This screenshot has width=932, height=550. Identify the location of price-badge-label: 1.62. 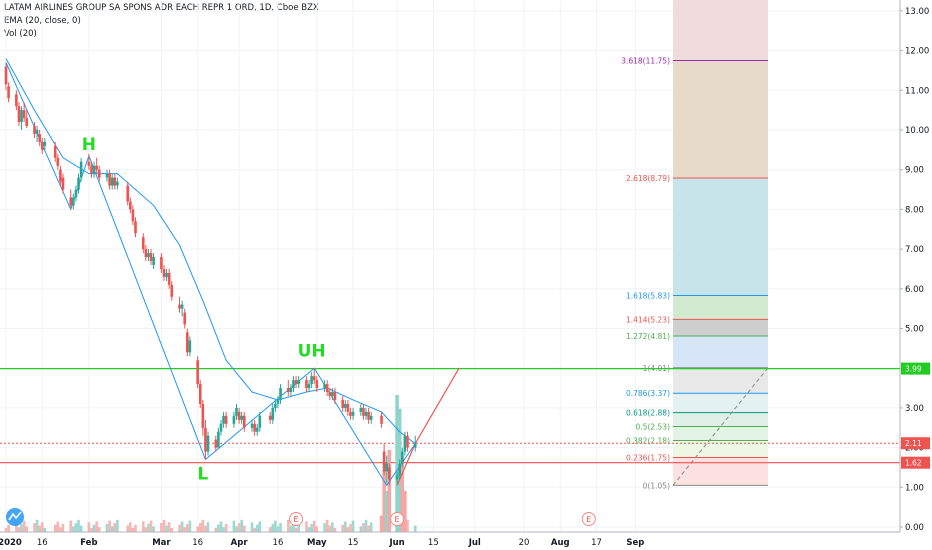
(913, 463).